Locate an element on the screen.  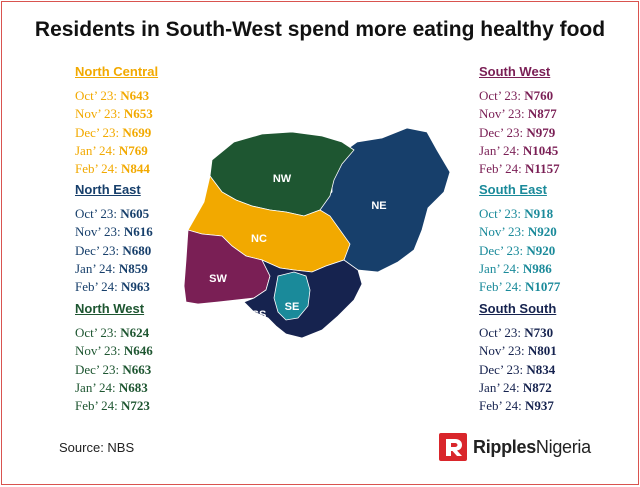
period-value: N844 is located at coordinates (135, 169).